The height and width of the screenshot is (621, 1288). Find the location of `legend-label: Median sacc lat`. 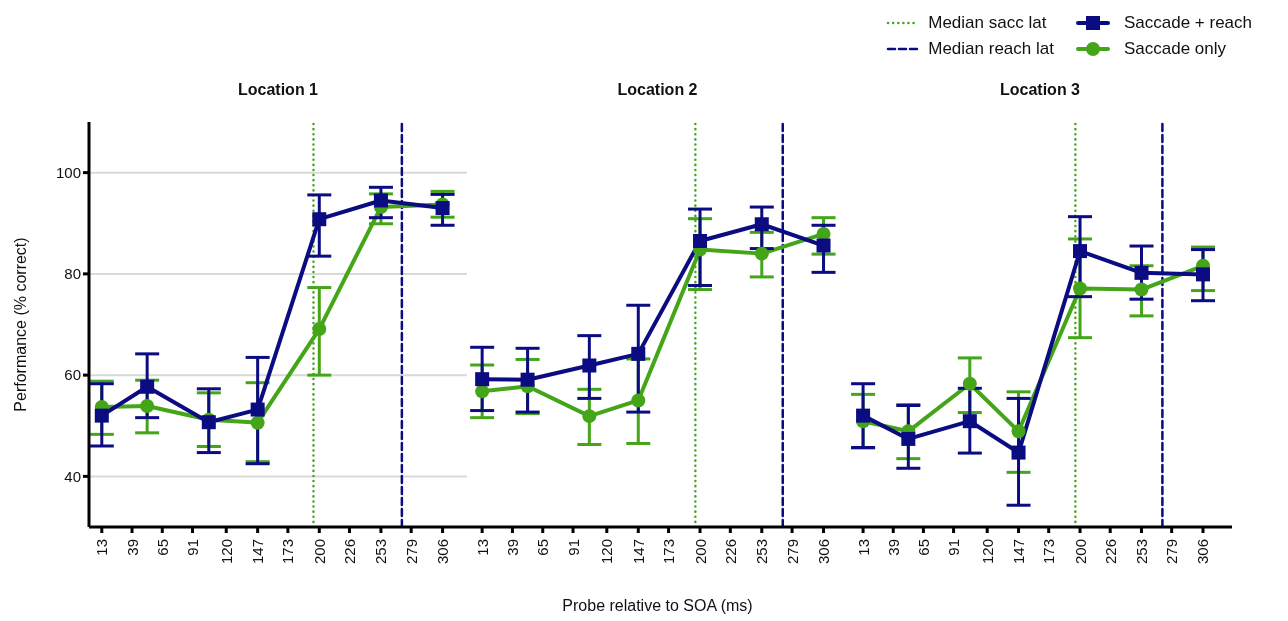

legend-label: Median sacc lat is located at coordinates (987, 23).